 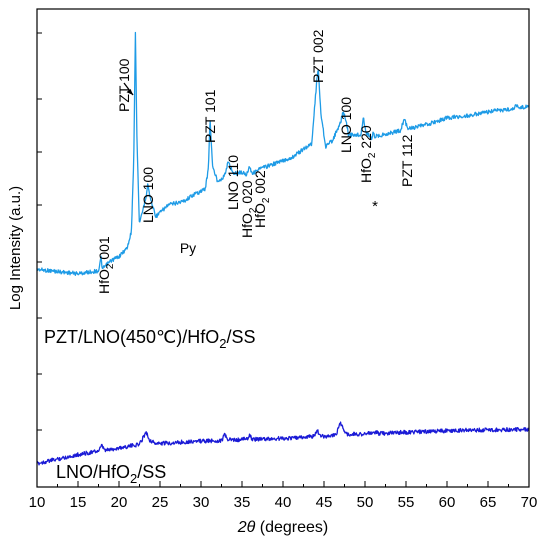 I want to click on x-axis-title: 2θ (degrees), so click(x=283, y=527).